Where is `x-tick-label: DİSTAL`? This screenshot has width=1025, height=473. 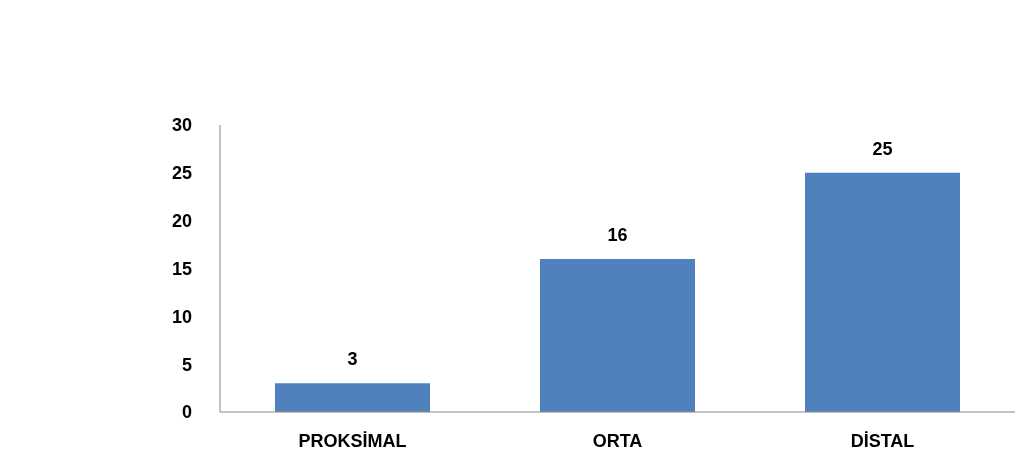 x-tick-label: DİSTAL is located at coordinates (882, 440).